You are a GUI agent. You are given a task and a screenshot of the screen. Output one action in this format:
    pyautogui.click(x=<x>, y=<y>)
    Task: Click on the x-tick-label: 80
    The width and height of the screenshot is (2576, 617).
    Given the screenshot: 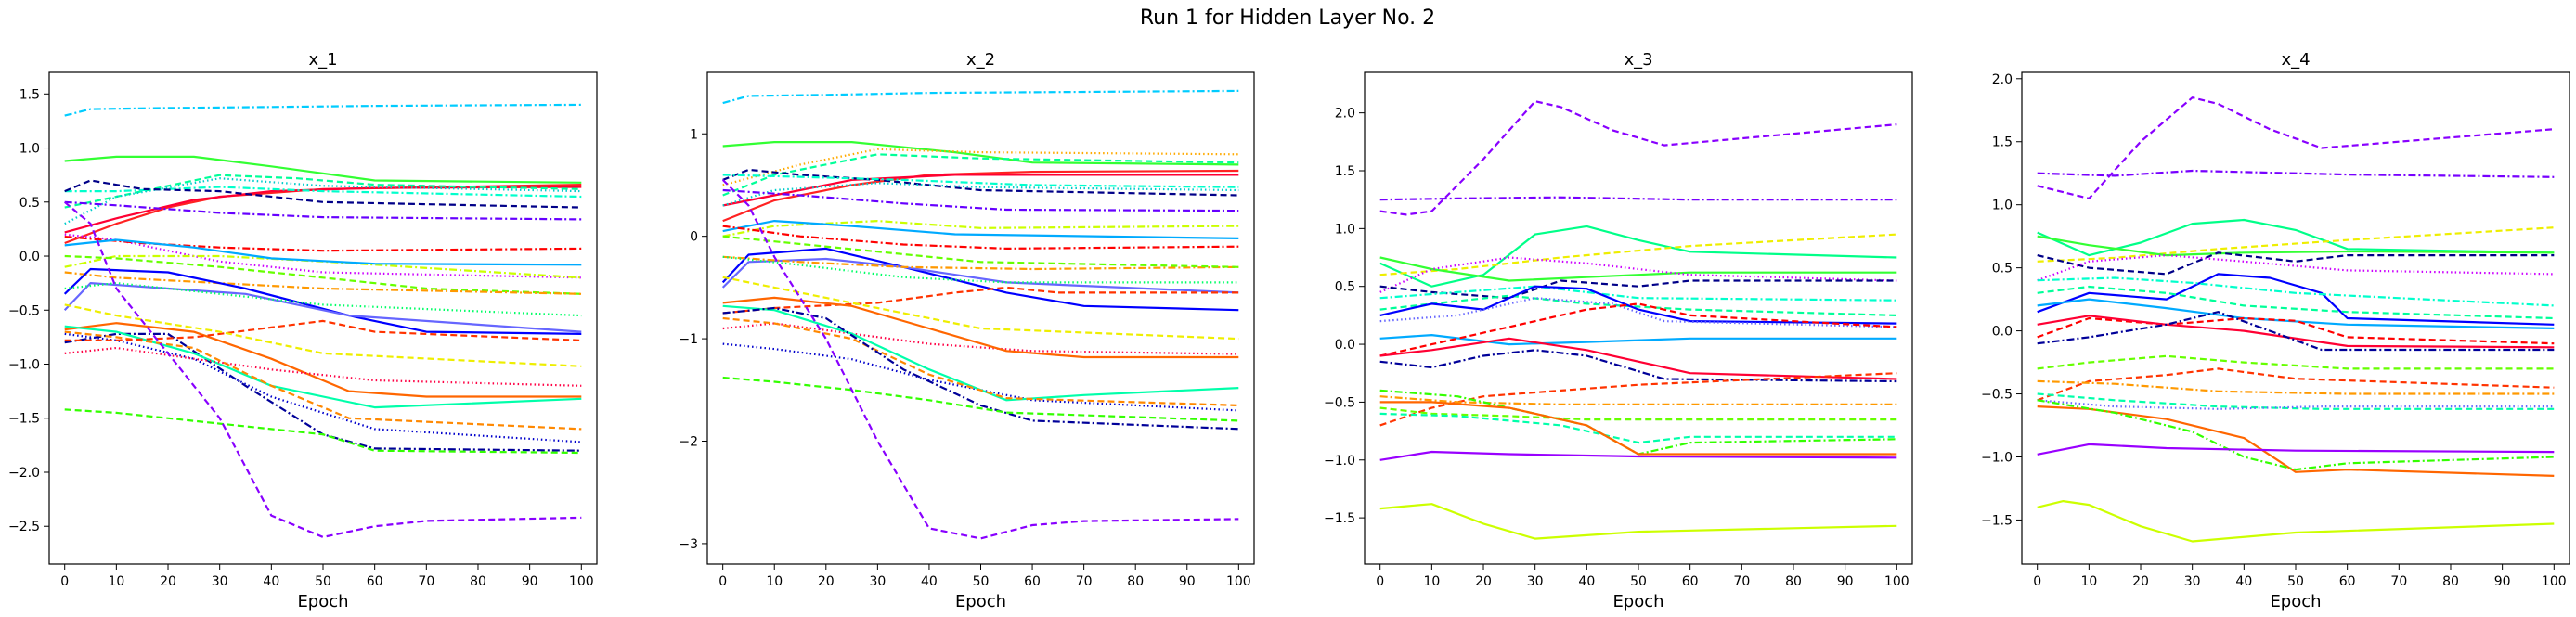 What is the action you would take?
    pyautogui.click(x=1135, y=581)
    